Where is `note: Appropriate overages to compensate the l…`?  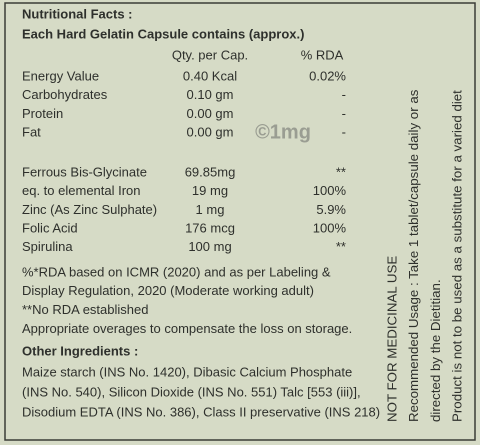 note: Appropriate overages to compensate the l… is located at coordinates (187, 328).